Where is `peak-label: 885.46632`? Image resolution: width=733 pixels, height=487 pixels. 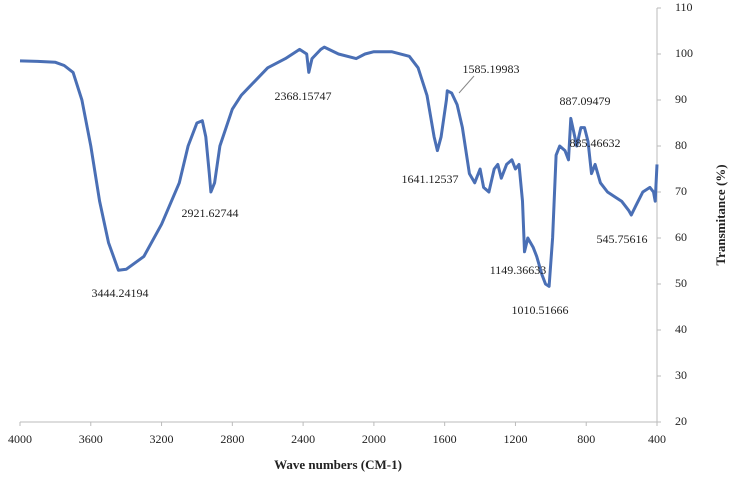
peak-label: 885.46632 is located at coordinates (595, 143).